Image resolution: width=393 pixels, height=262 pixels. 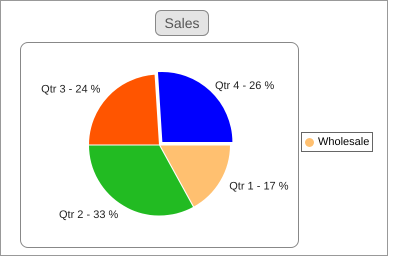 I want to click on category-label: Qtr 2 - 33 %, so click(x=88, y=214).